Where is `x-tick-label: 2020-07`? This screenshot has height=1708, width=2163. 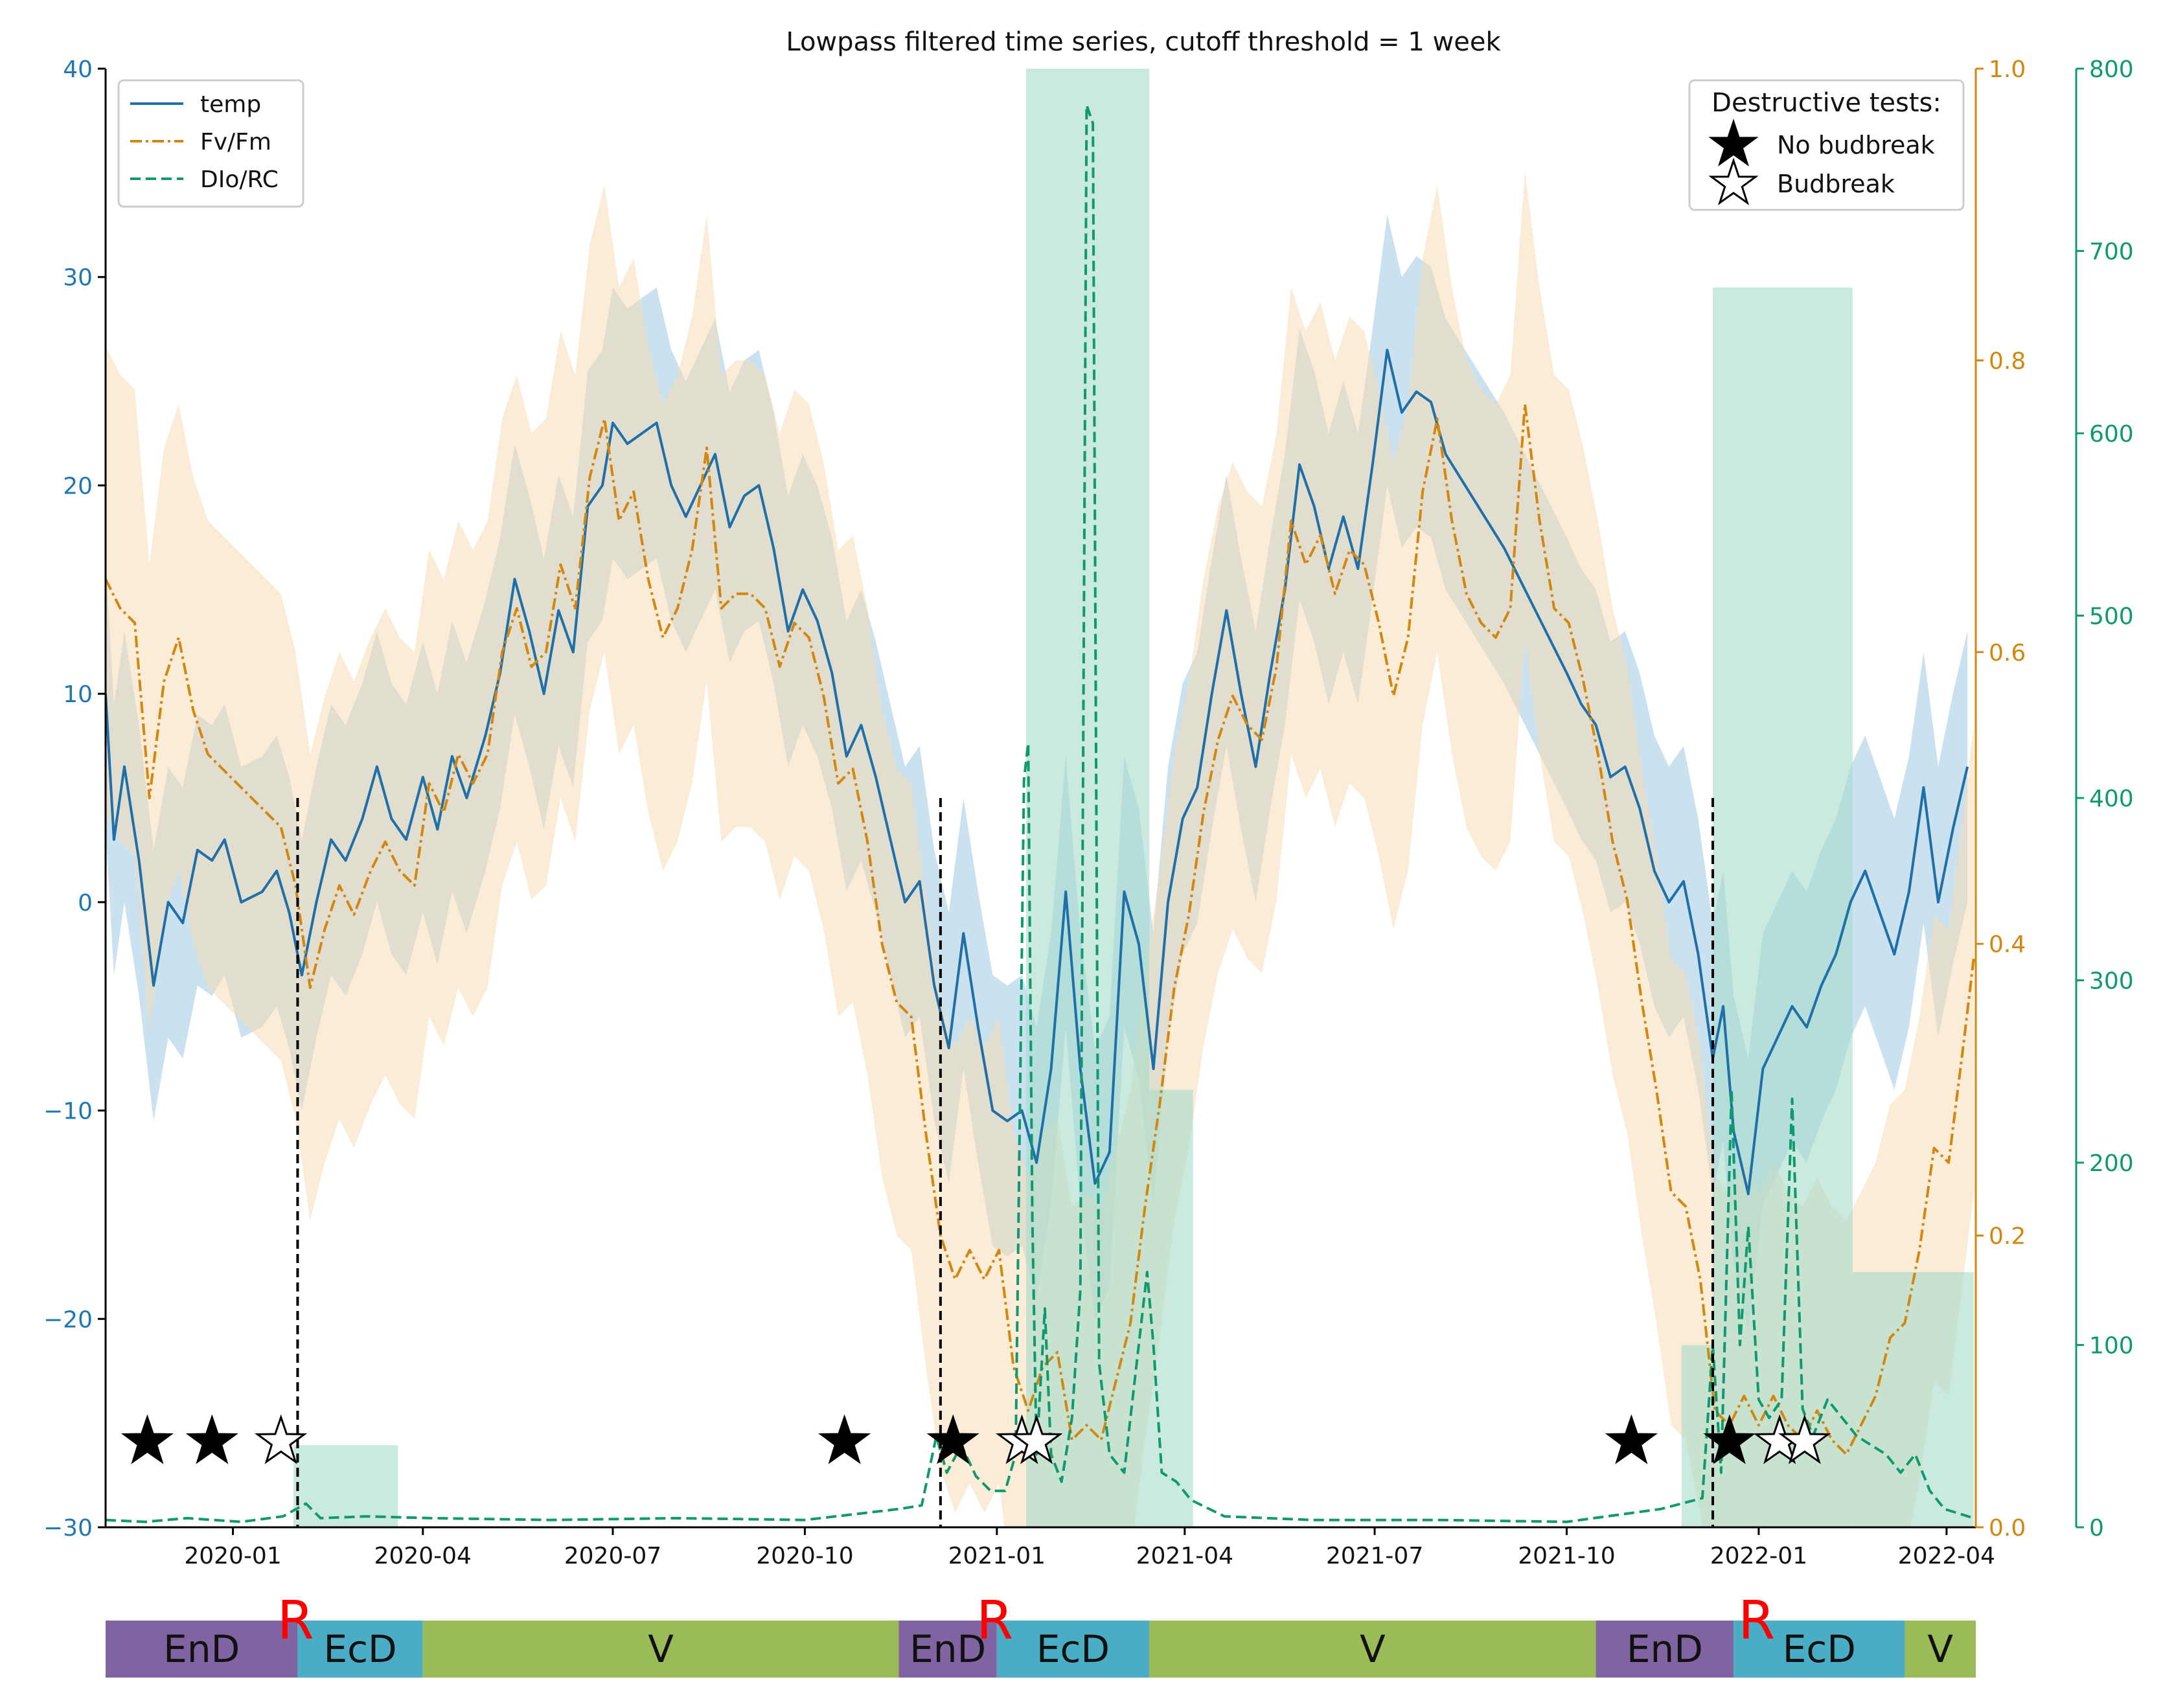 x-tick-label: 2020-07 is located at coordinates (612, 1556).